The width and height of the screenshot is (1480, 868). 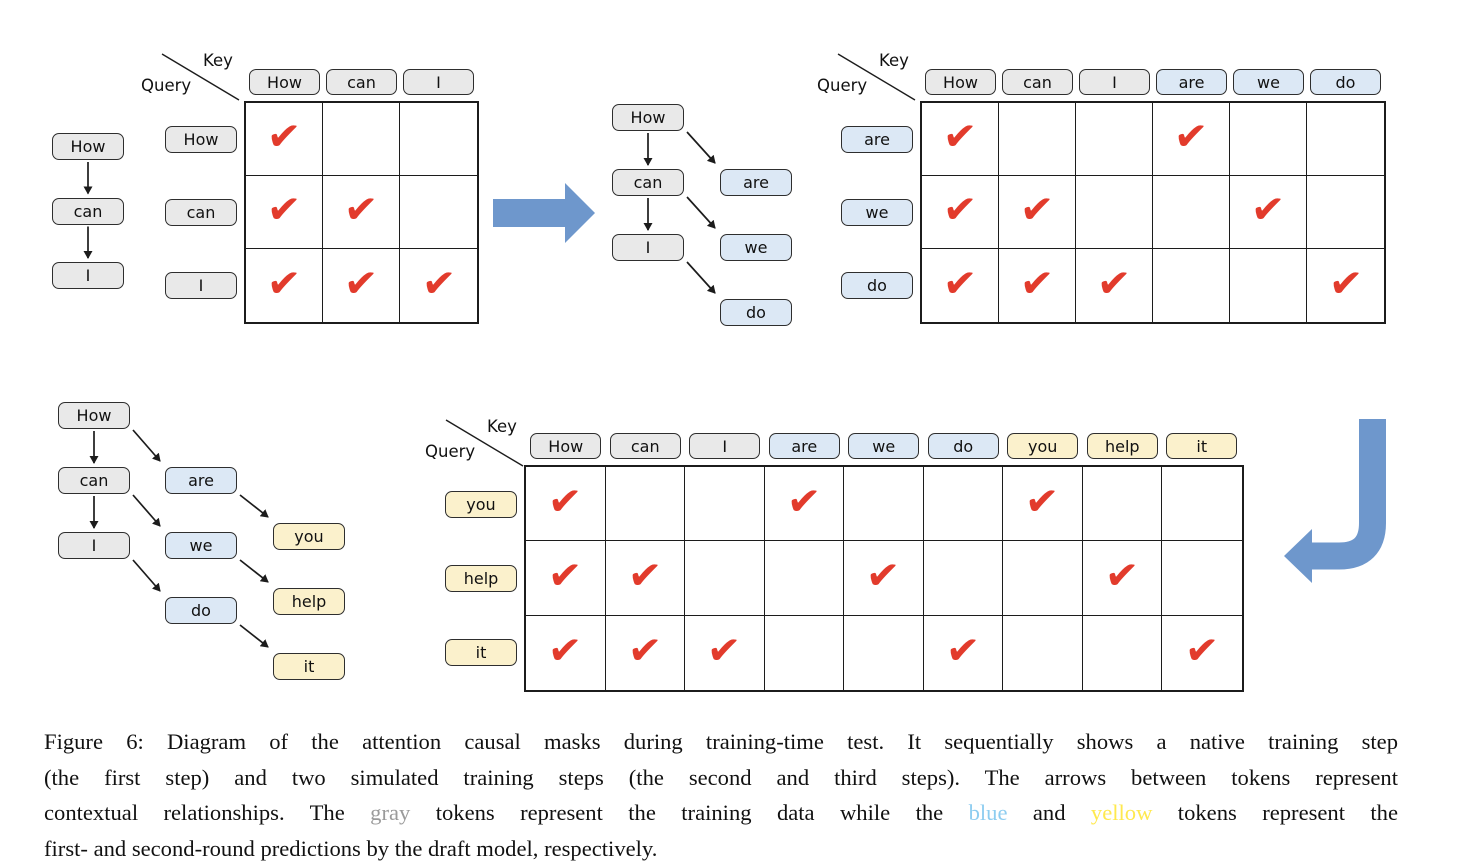 What do you see at coordinates (201, 285) in the screenshot?
I see `query-token-i: I` at bounding box center [201, 285].